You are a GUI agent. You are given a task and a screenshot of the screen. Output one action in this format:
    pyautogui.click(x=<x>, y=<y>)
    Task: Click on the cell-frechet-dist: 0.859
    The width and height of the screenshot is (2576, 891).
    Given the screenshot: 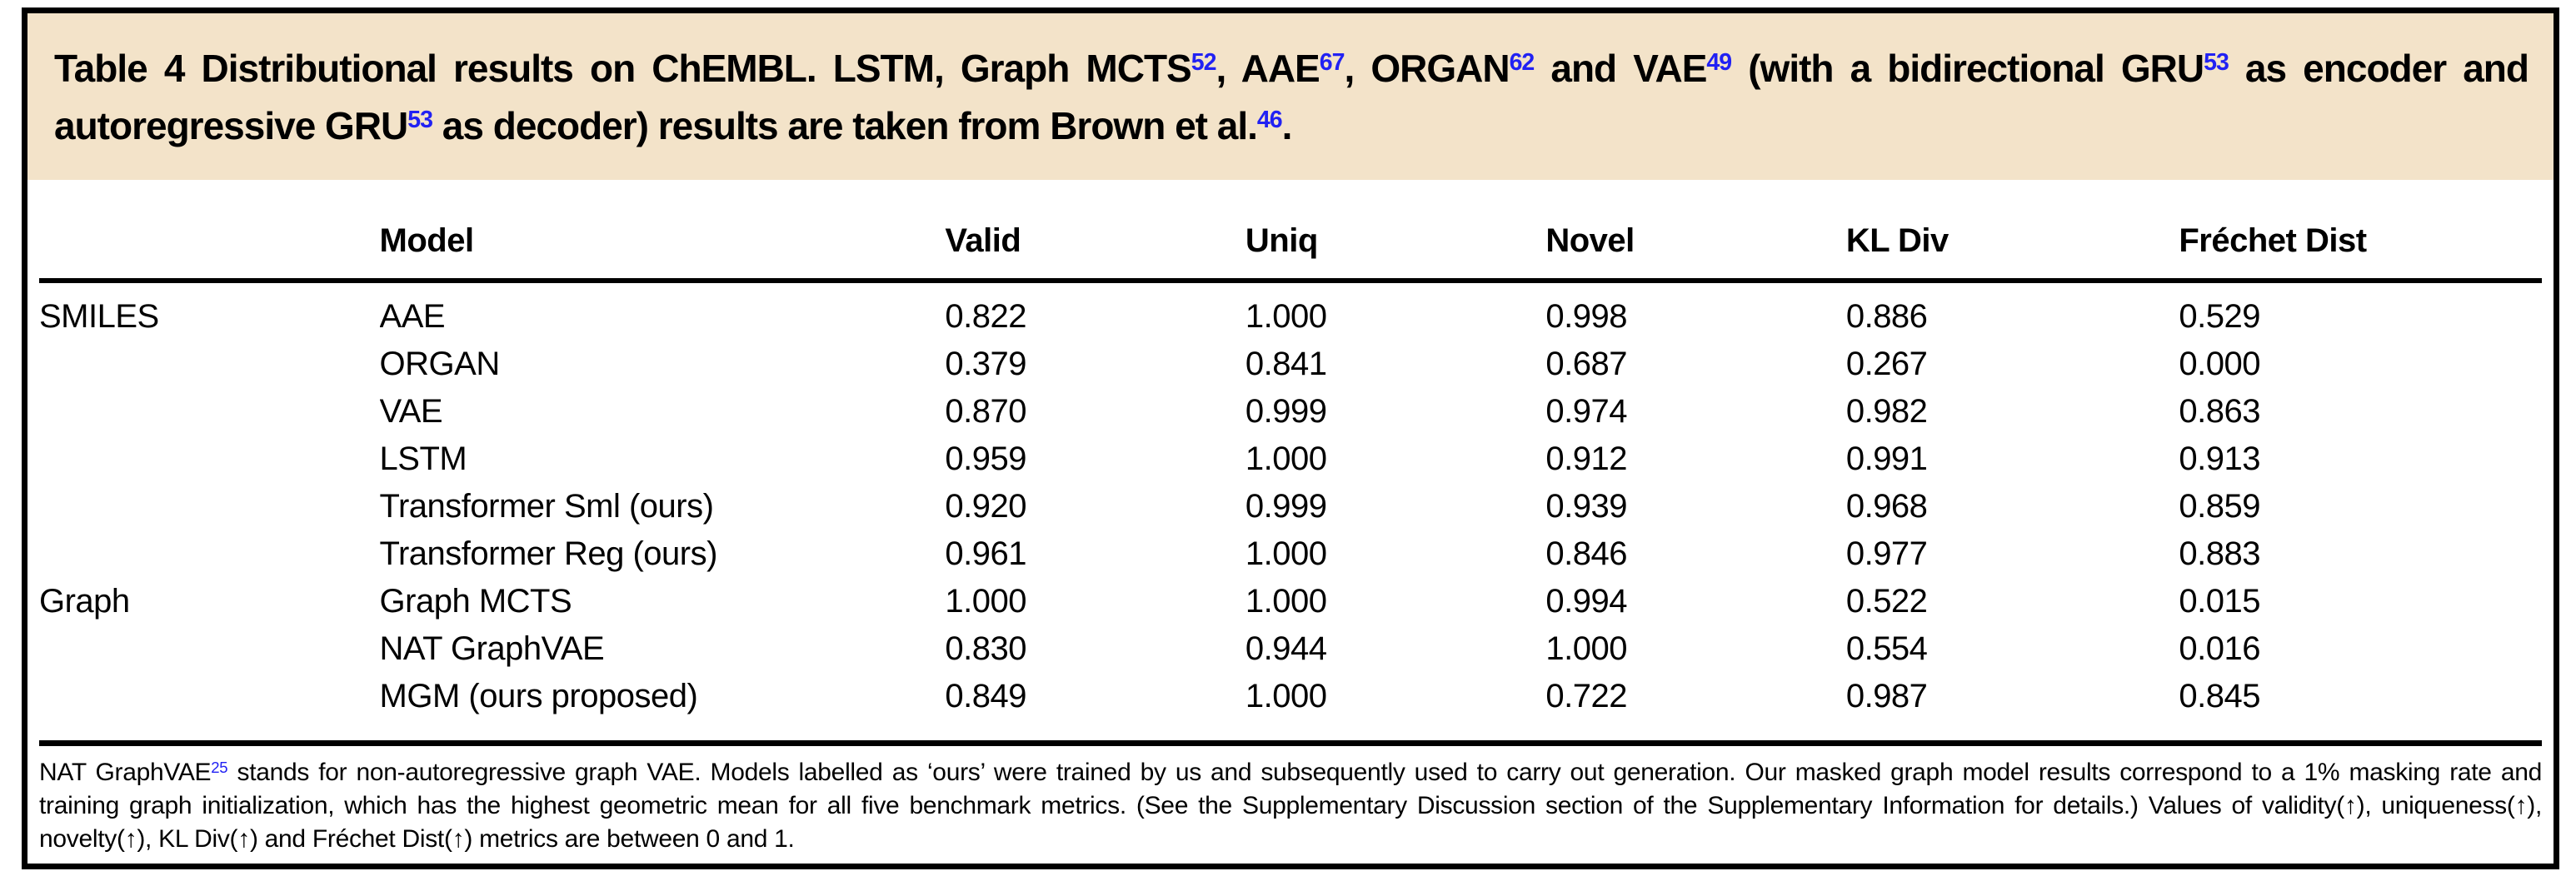 What is the action you would take?
    pyautogui.click(x=2219, y=506)
    